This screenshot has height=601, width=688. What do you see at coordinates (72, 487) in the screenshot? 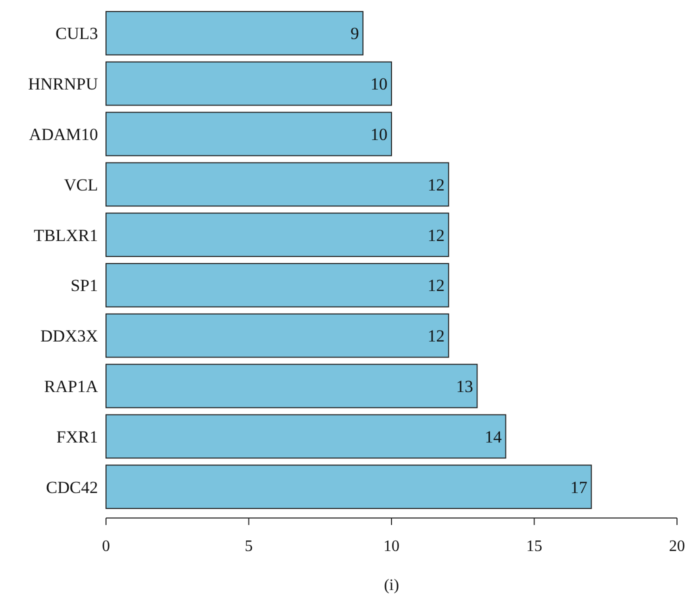
I see `y-tick-label: CDC42` at bounding box center [72, 487].